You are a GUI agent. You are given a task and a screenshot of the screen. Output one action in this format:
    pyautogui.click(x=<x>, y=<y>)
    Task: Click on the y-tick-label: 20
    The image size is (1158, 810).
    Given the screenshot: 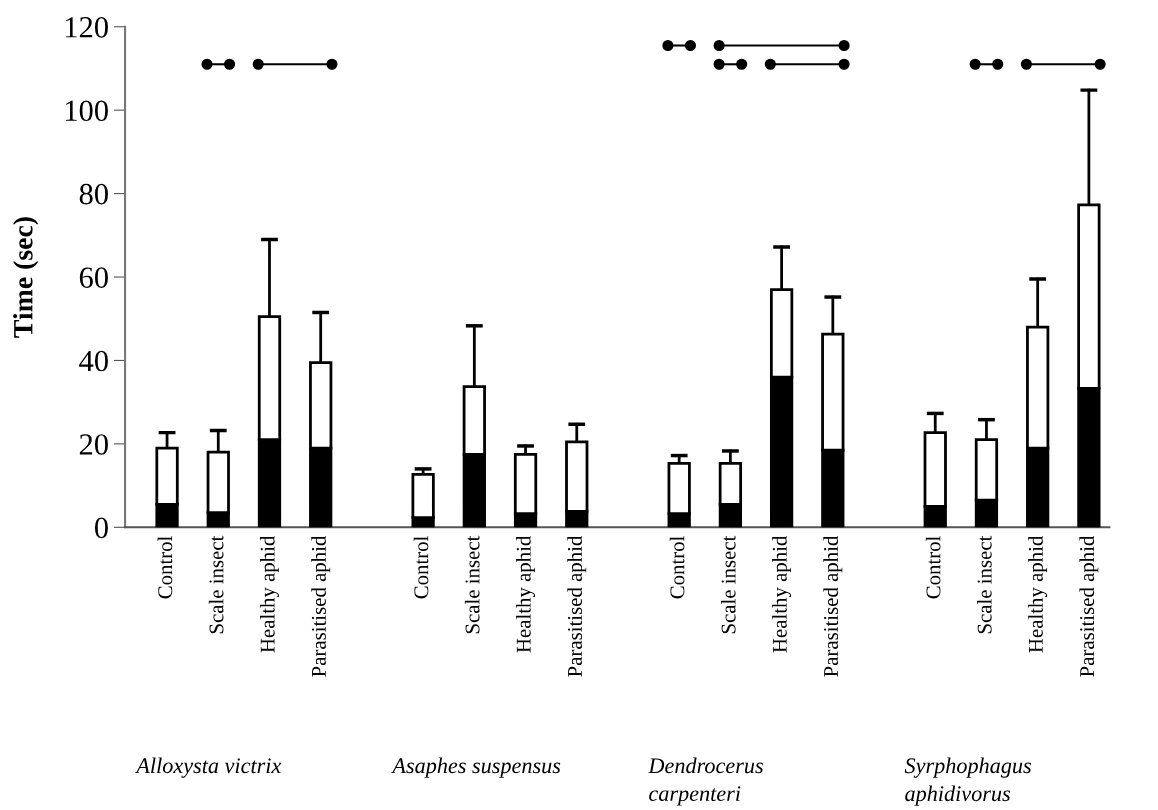 What is the action you would take?
    pyautogui.click(x=93, y=444)
    